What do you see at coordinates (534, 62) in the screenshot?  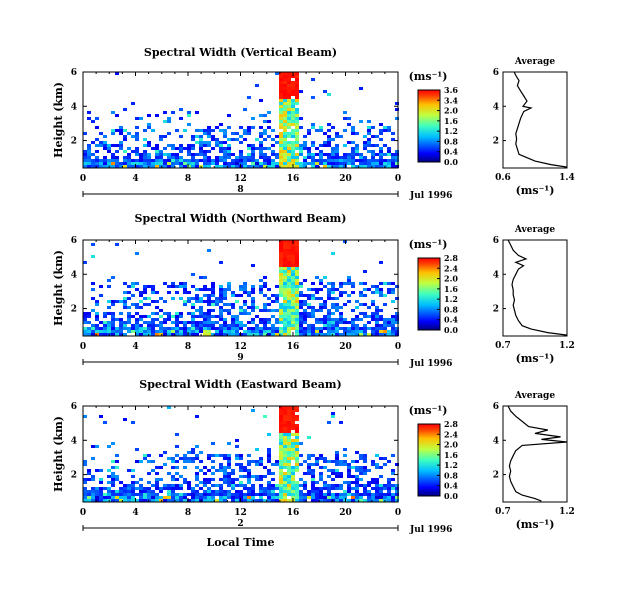 I see `average-title: Average` at bounding box center [534, 62].